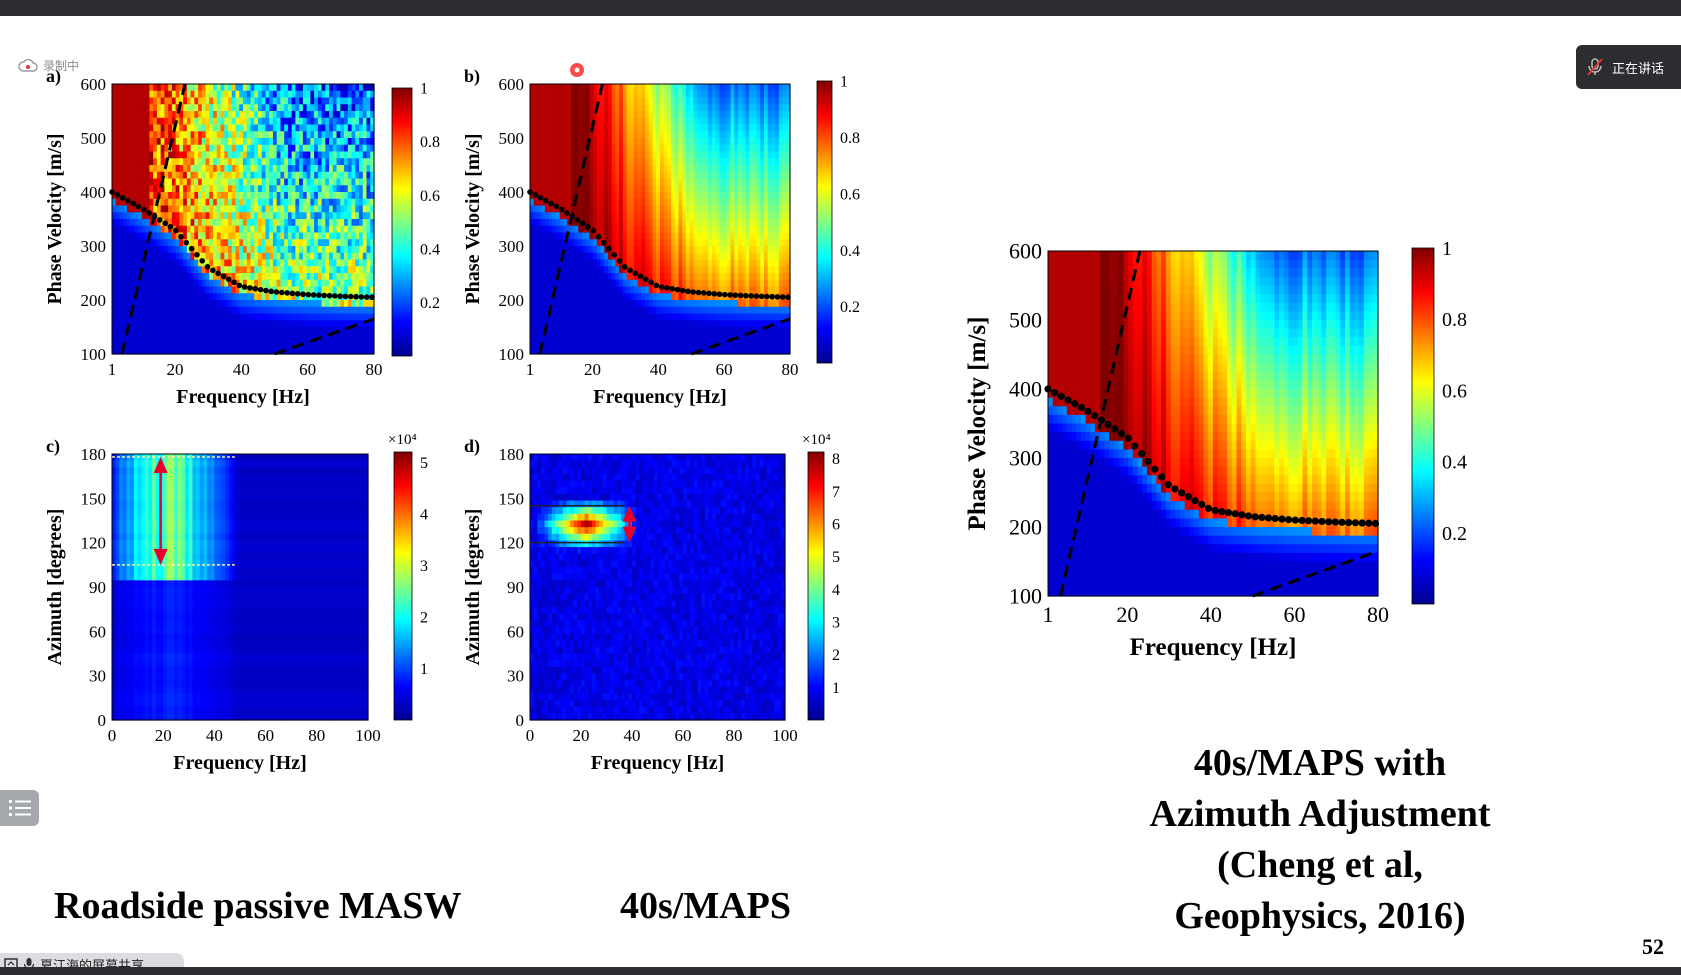 The width and height of the screenshot is (1681, 975). I want to click on x-tick-label-c: 60, so click(265, 735).